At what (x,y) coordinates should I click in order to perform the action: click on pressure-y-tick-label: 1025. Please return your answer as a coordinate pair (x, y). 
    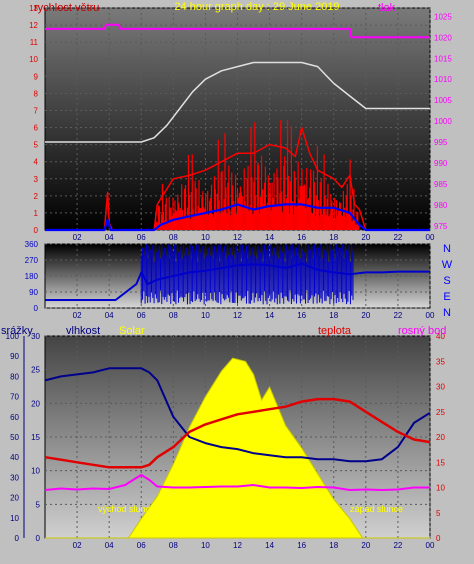
    Looking at the image, I should click on (443, 16).